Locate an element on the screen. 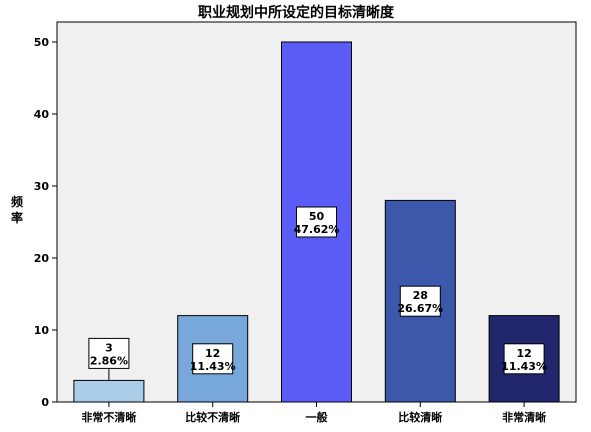 This screenshot has width=591, height=432. y-axis-label: 频率 is located at coordinates (17, 209).